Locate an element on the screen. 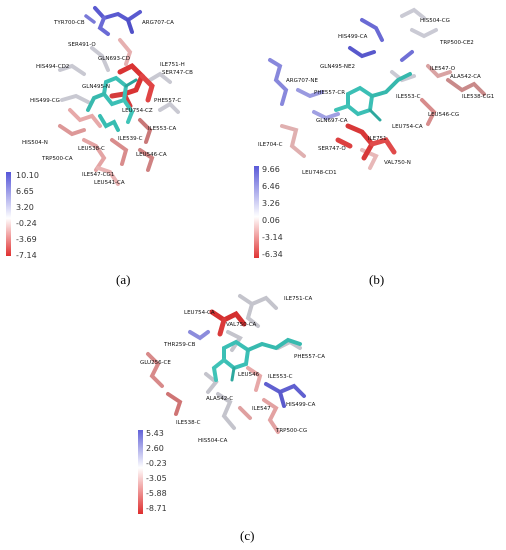 The height and width of the screenshot is (550, 506). residue-label: GLN495-N is located at coordinates (96, 87).